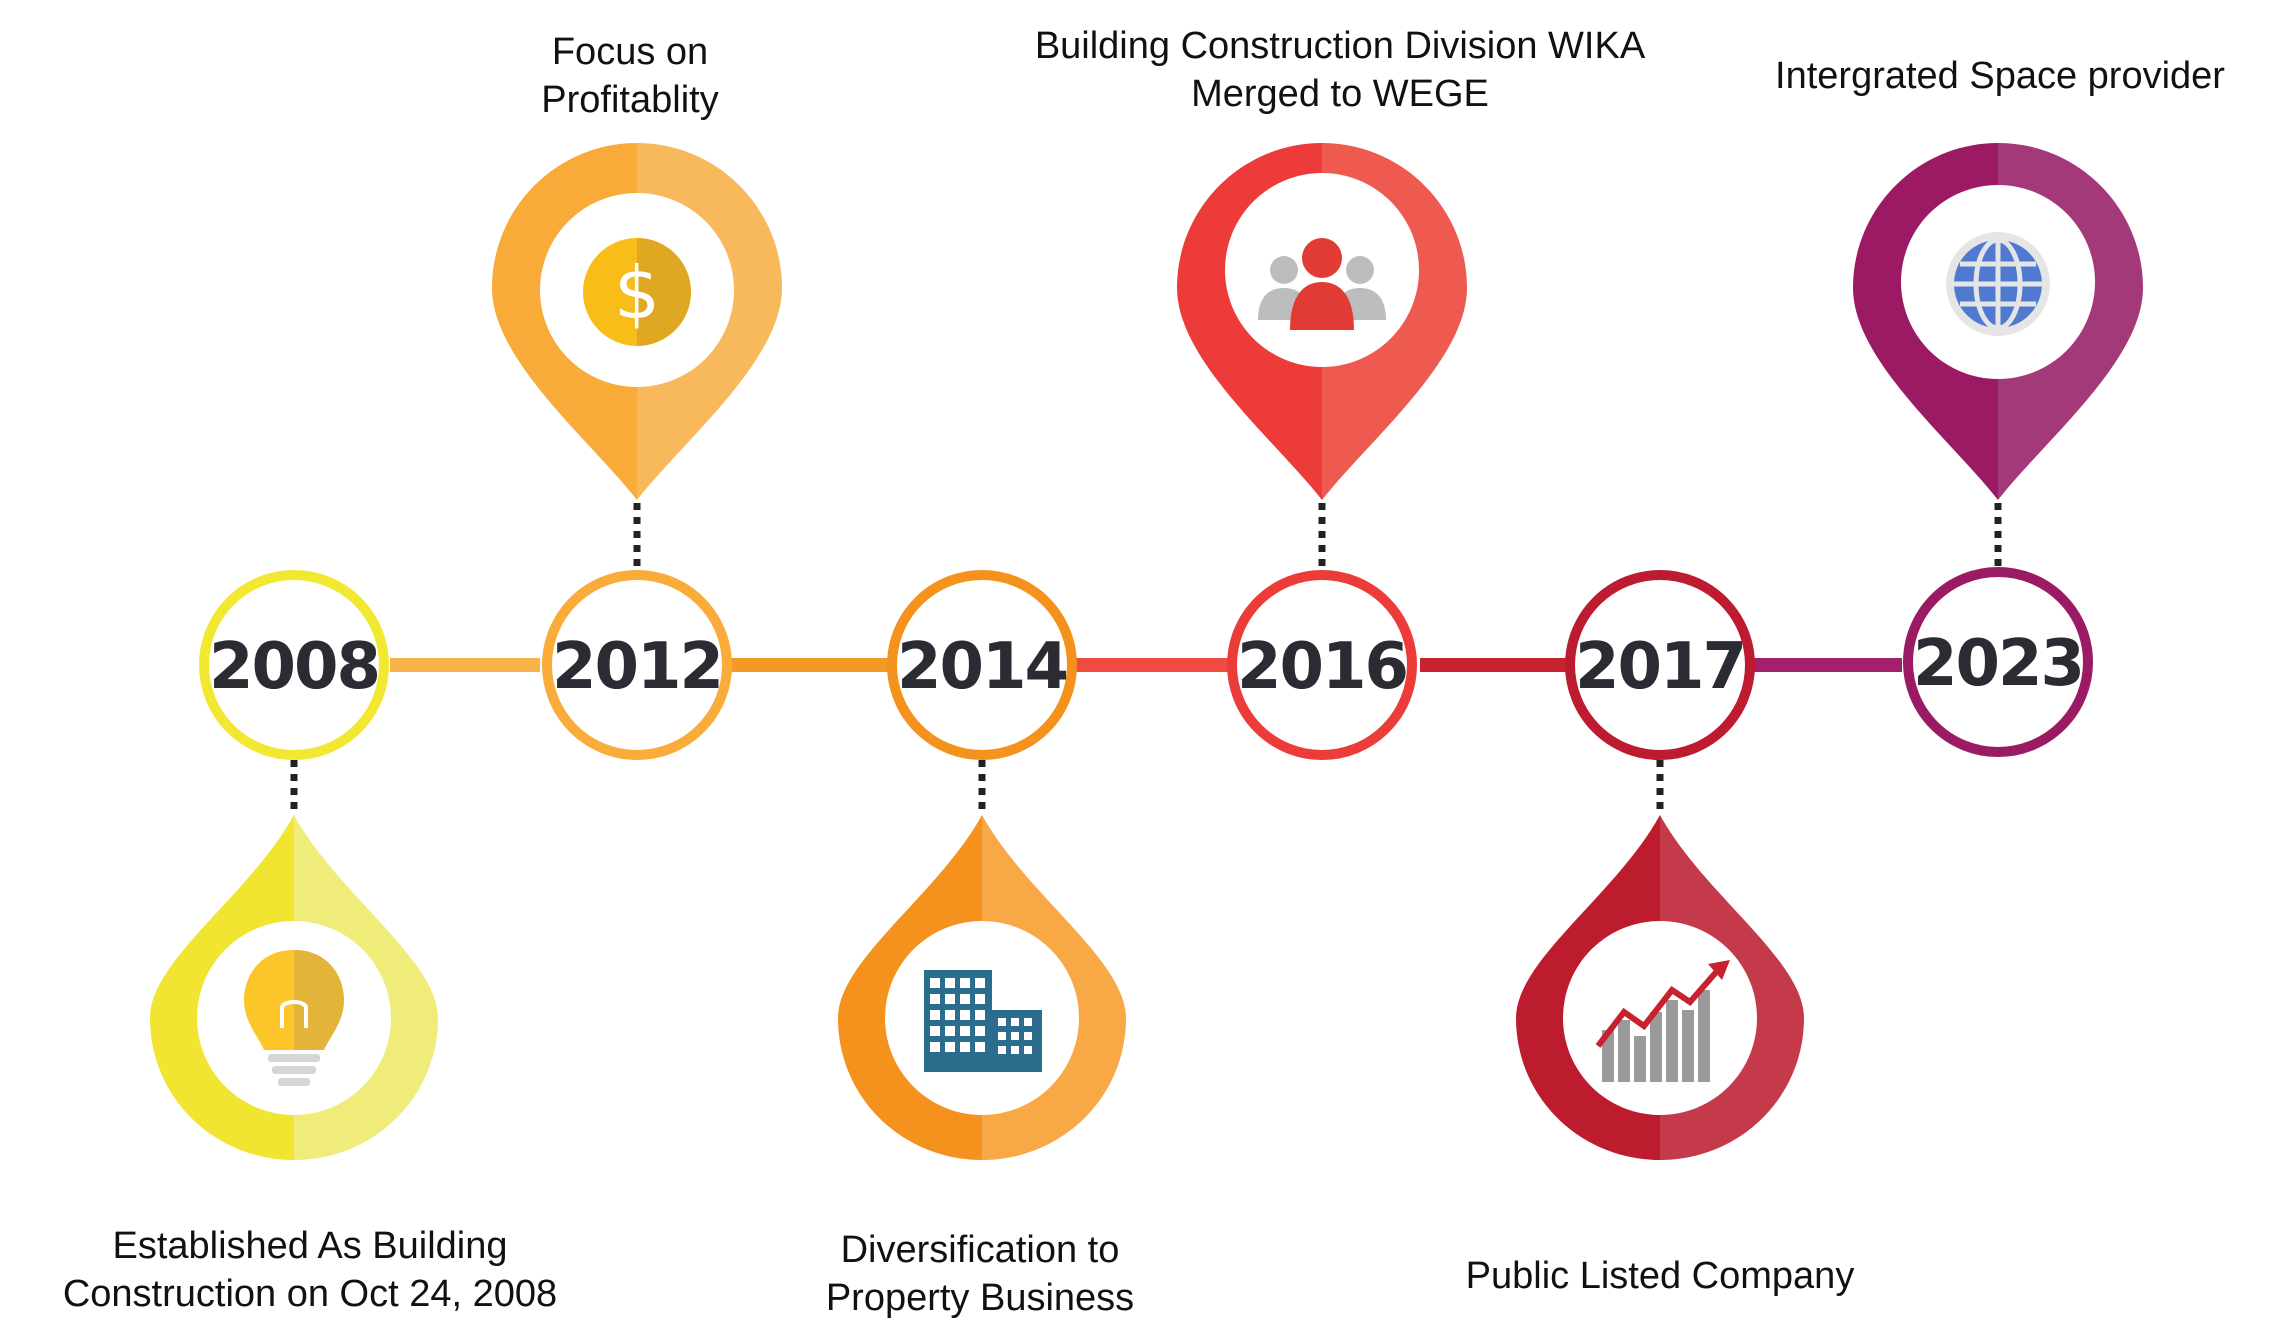  I want to click on pin-2014, so click(982, 987).